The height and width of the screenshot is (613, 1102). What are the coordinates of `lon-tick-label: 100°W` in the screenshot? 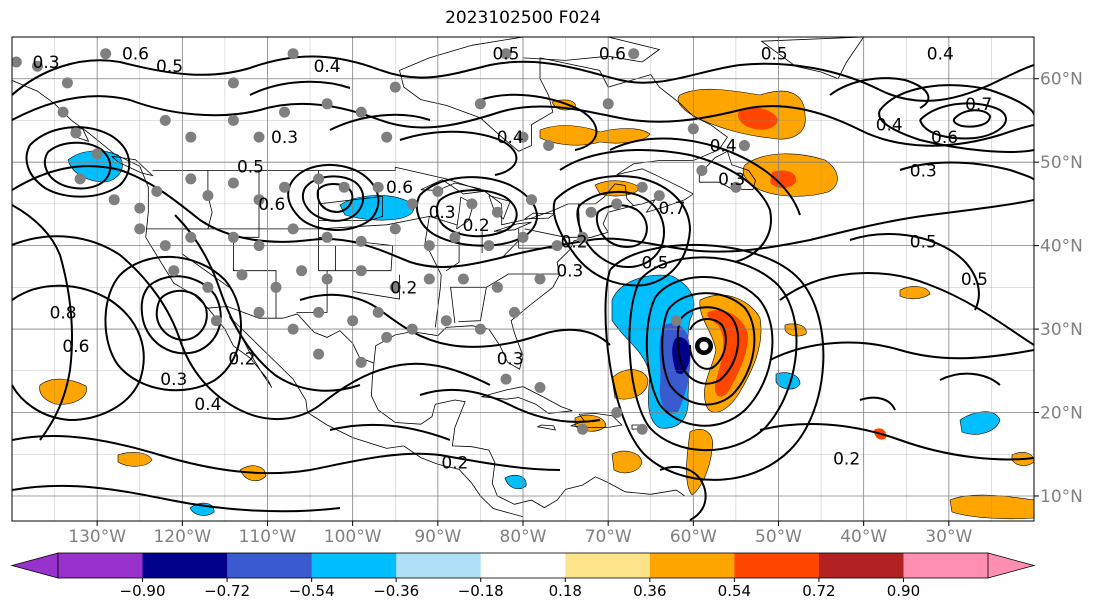 It's located at (353, 537).